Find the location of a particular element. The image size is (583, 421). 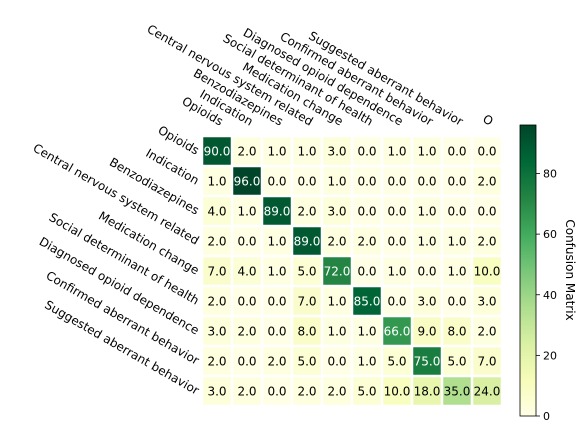

cell-value-label: 35.0 is located at coordinates (457, 392).